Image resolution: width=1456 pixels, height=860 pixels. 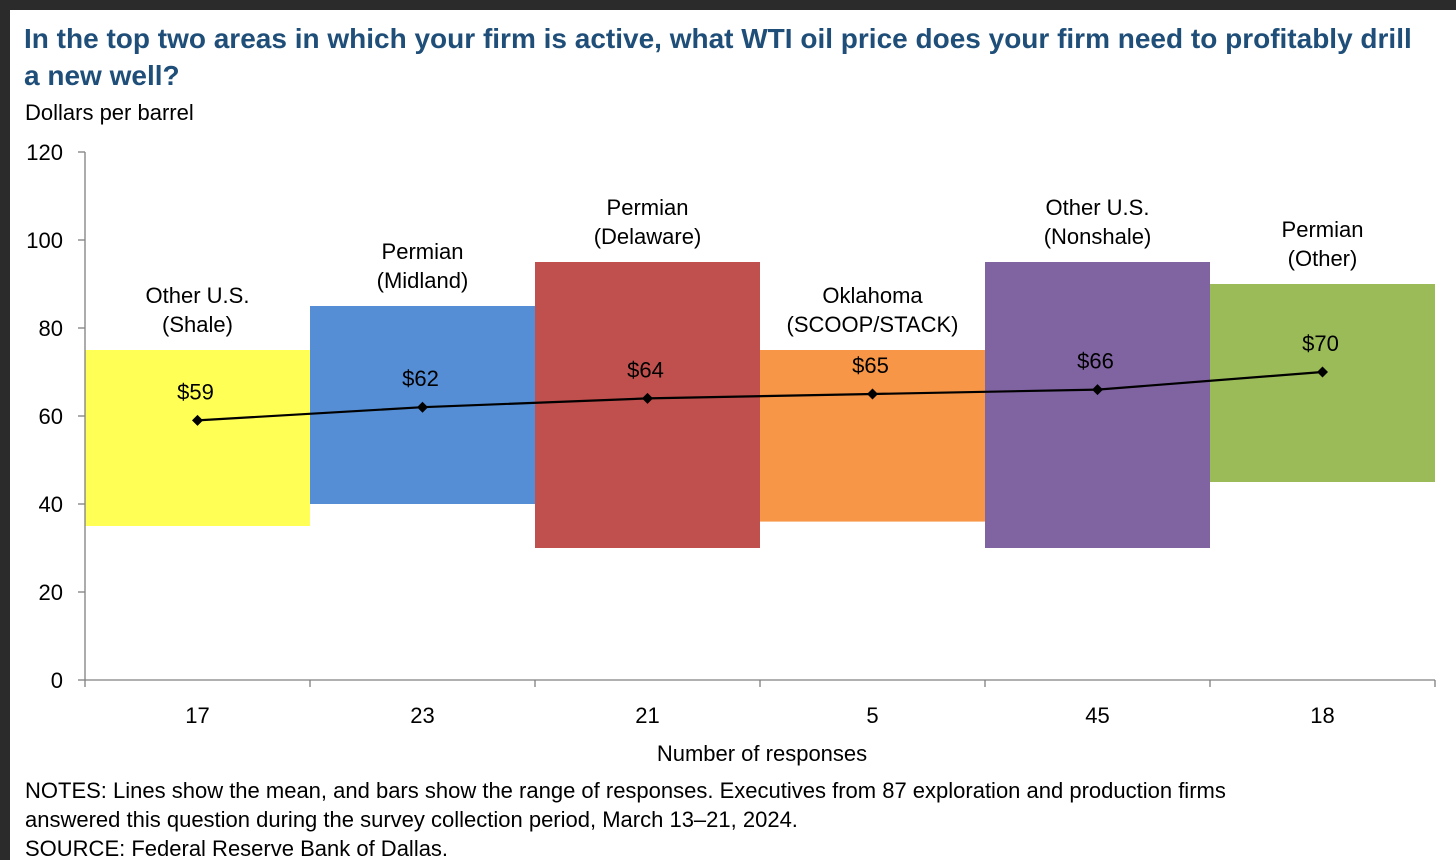 What do you see at coordinates (197, 324) in the screenshot?
I see `category-name-line-2: (Shale)` at bounding box center [197, 324].